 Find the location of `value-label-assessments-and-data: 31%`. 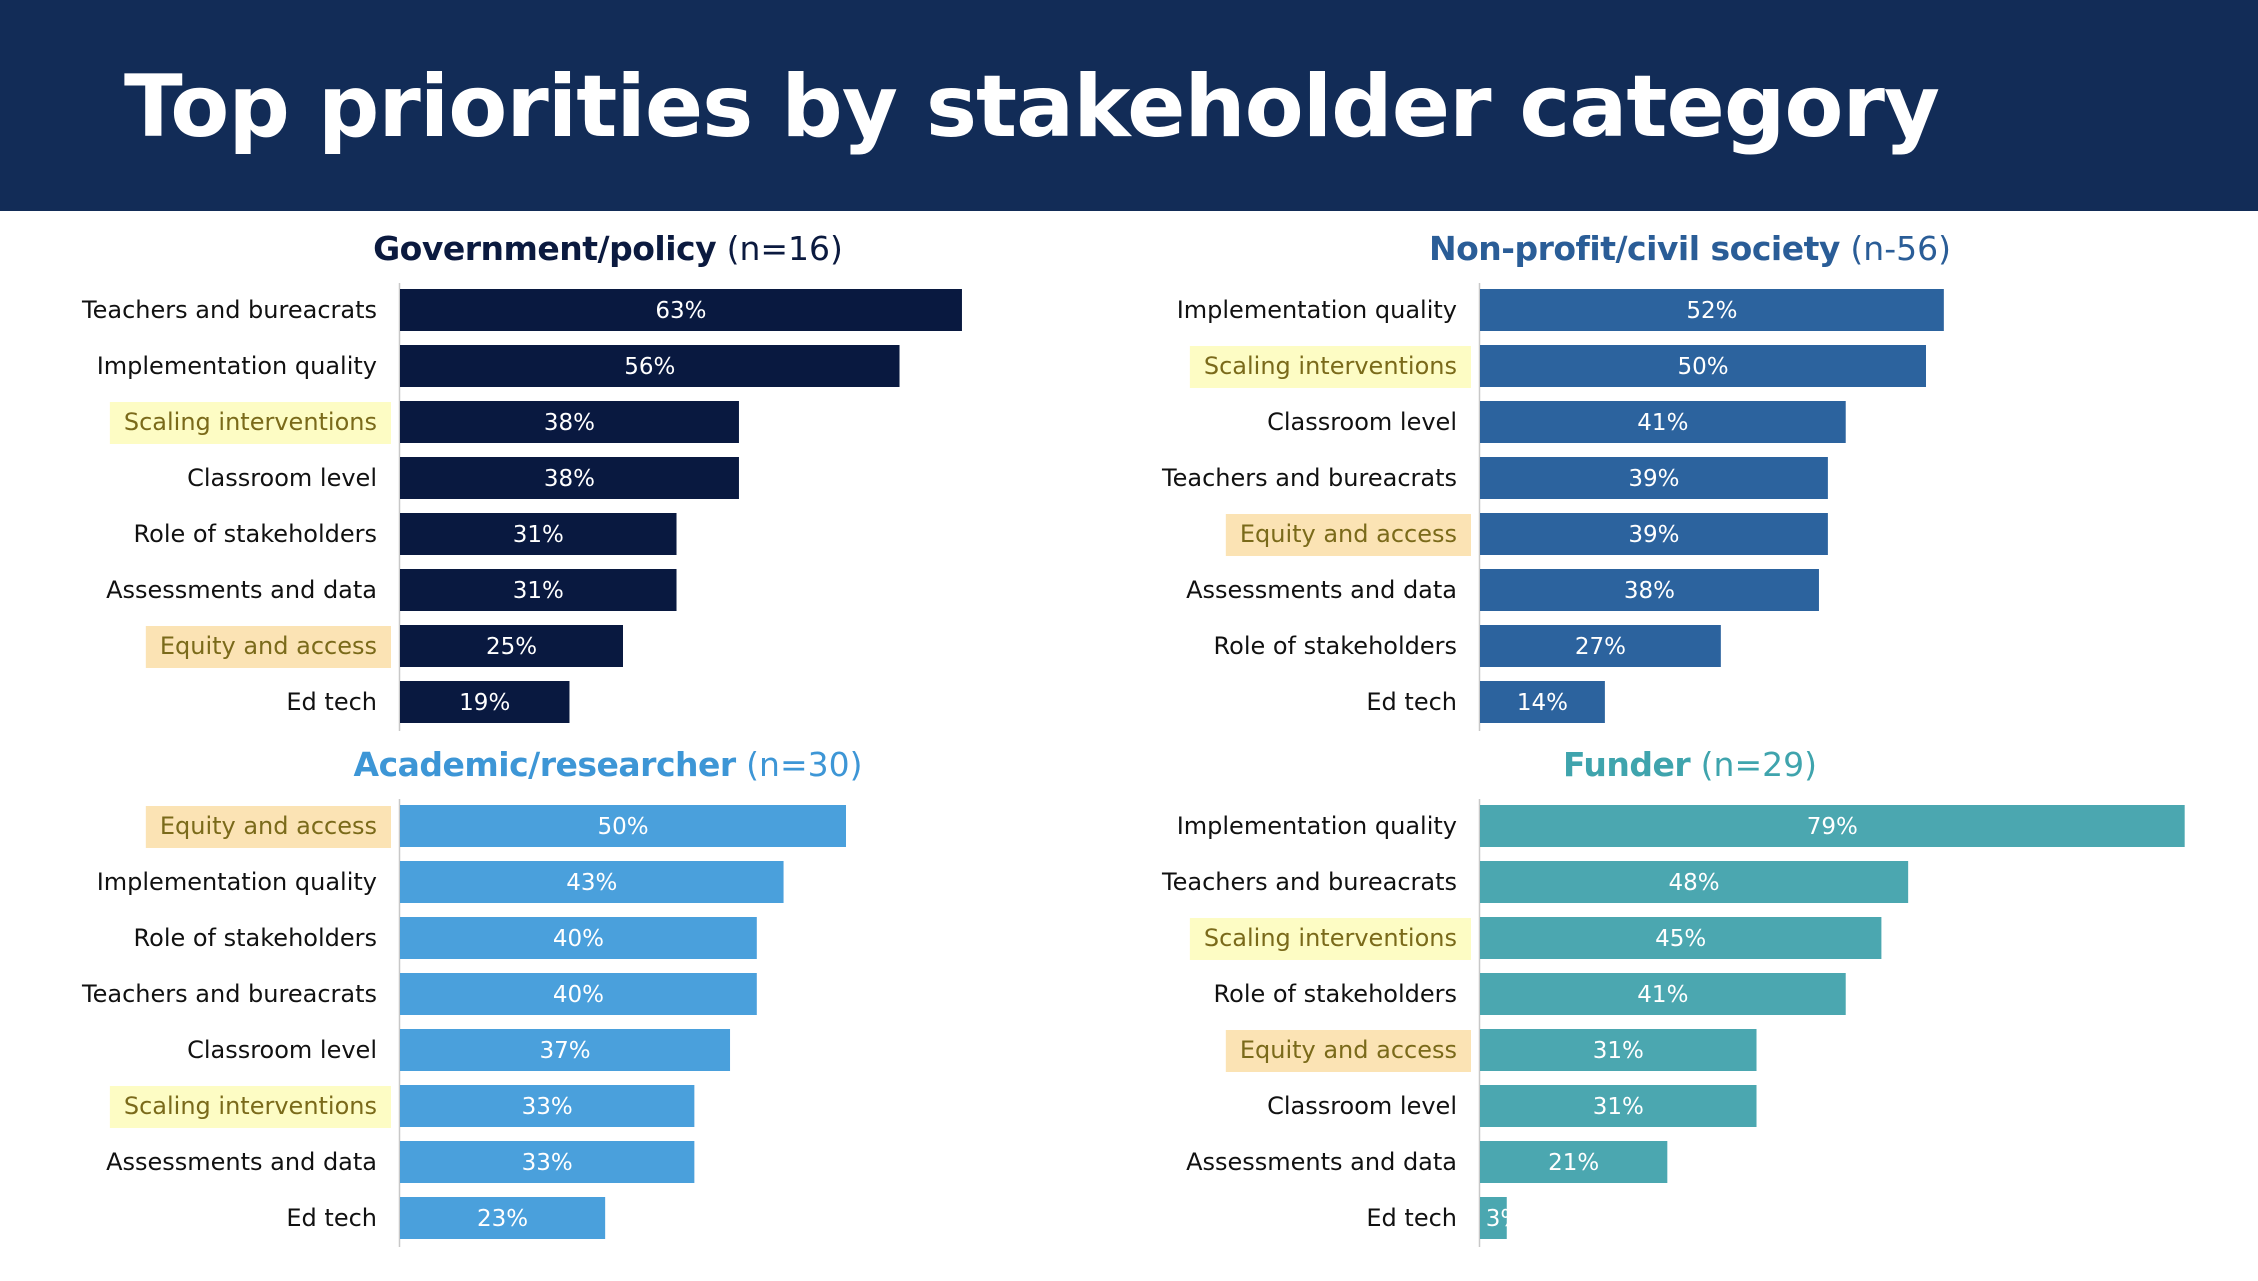

value-label-assessments-and-data: 31% is located at coordinates (538, 591).